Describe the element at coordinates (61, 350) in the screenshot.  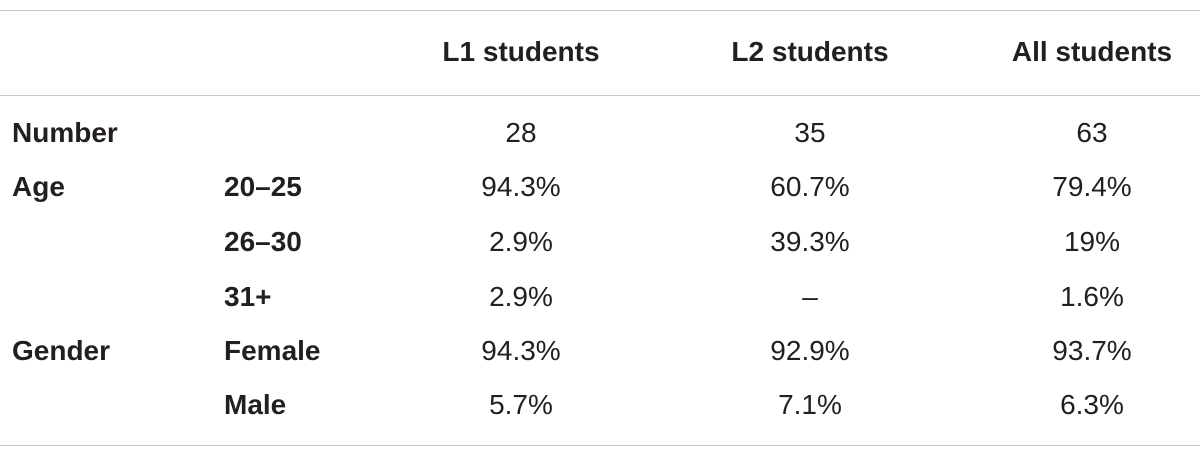
I see `row-label: Gender` at that location.